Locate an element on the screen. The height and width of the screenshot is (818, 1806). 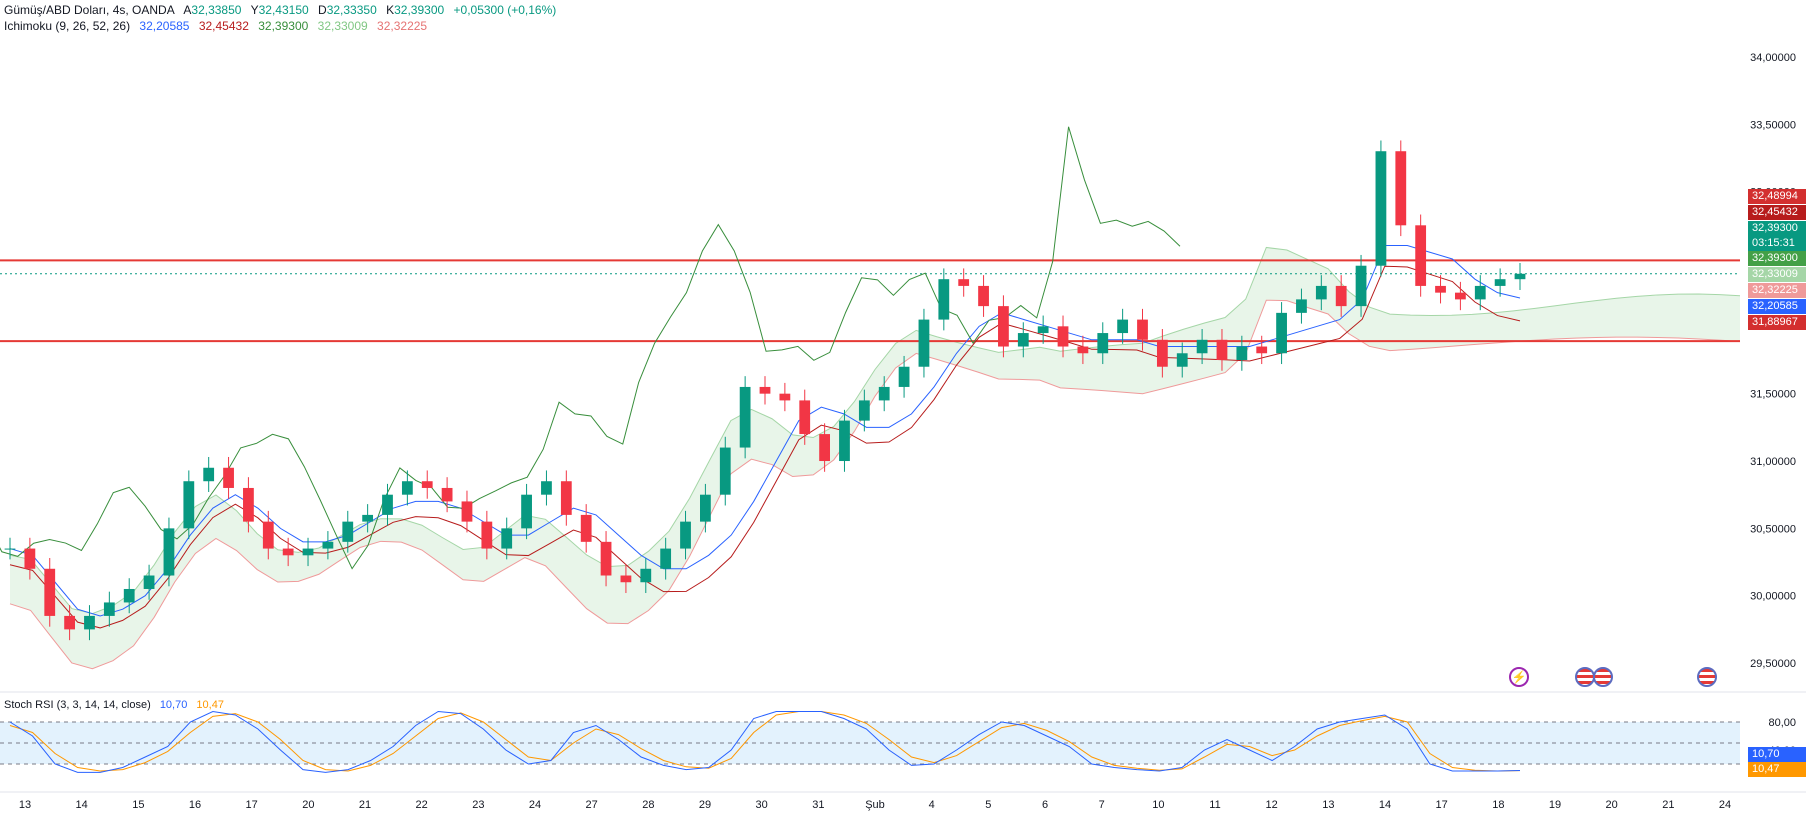
high-value: Y32,43150 is located at coordinates (279, 10).